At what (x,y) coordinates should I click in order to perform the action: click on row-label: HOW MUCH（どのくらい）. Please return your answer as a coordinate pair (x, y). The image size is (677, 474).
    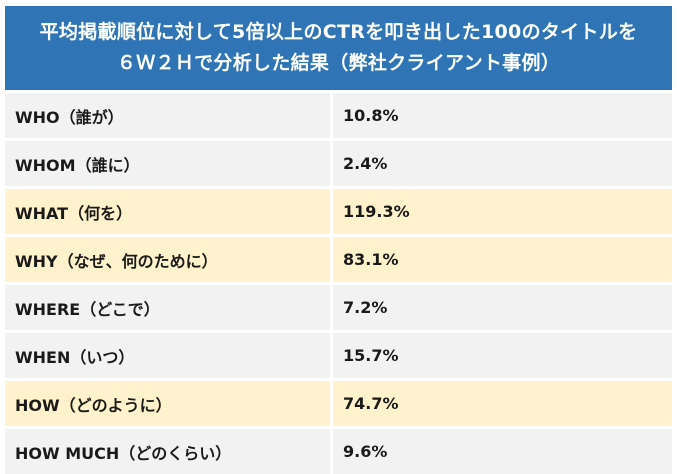
    Looking at the image, I should click on (167, 451).